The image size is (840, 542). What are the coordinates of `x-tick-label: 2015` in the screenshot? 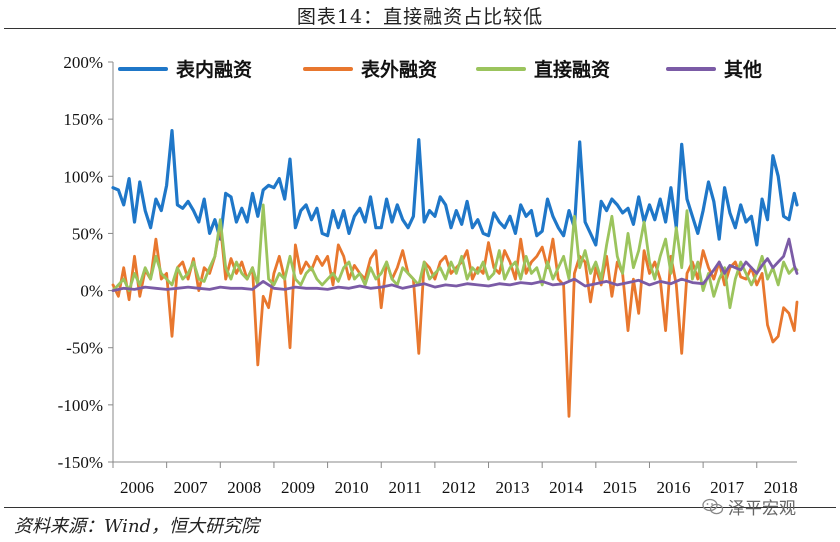 It's located at (620, 487).